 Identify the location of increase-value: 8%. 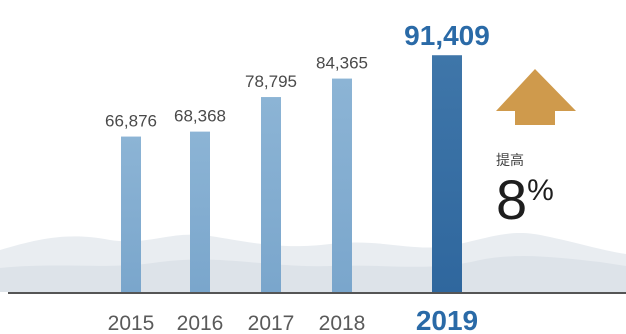
(525, 200).